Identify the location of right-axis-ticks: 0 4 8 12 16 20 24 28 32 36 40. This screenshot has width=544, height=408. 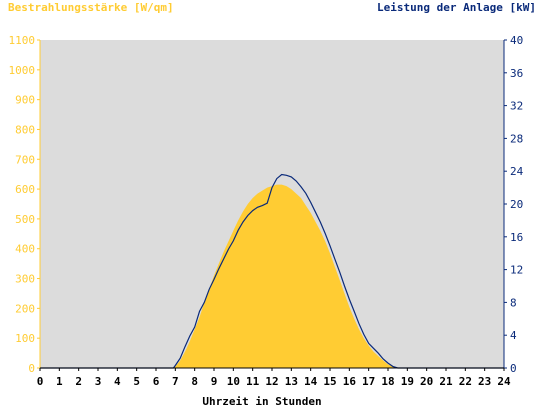
(514, 204).